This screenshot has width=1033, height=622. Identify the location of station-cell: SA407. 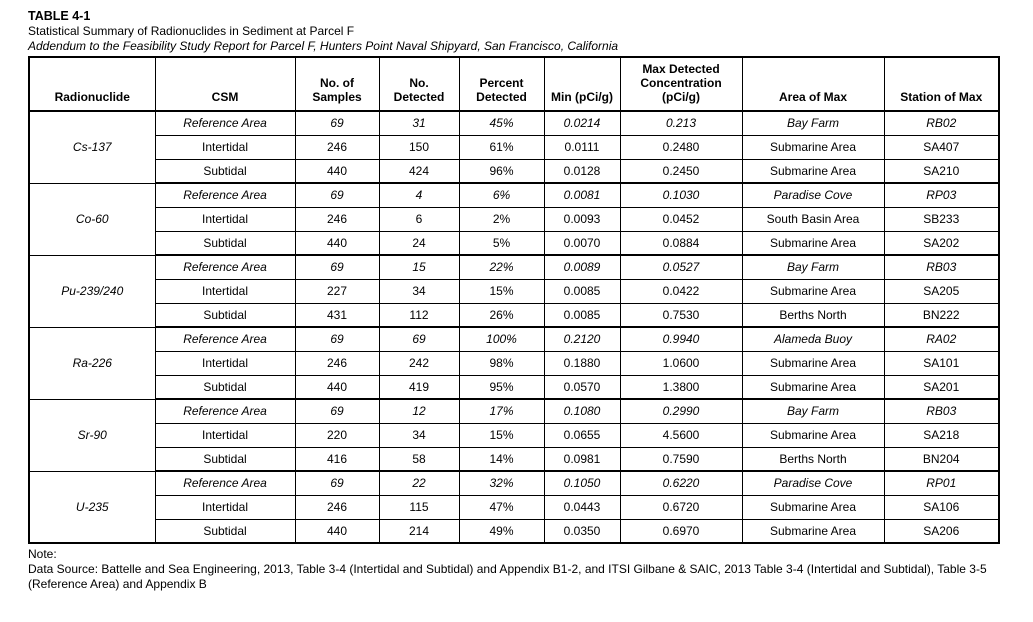
(941, 147).